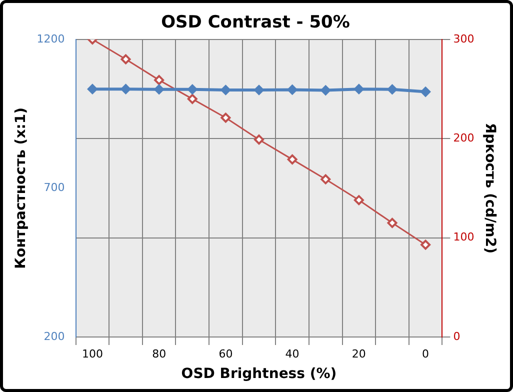 This screenshot has height=392, width=513. Describe the element at coordinates (50, 39) in the screenshot. I see `y-tick-label: 1200` at that location.